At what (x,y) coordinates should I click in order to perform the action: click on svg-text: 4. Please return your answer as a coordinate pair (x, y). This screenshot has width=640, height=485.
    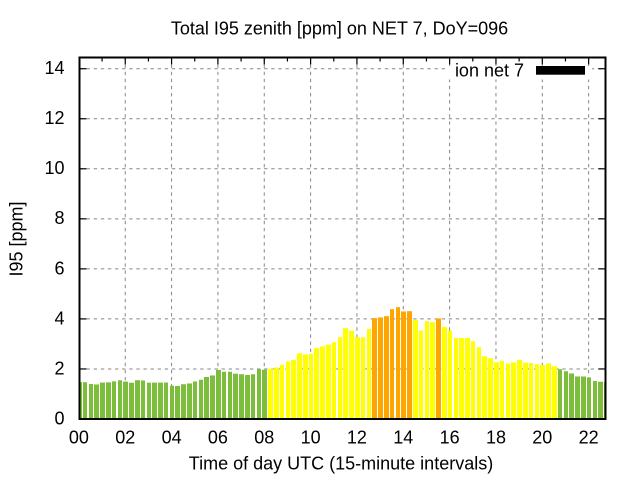
    Looking at the image, I should click on (59, 318).